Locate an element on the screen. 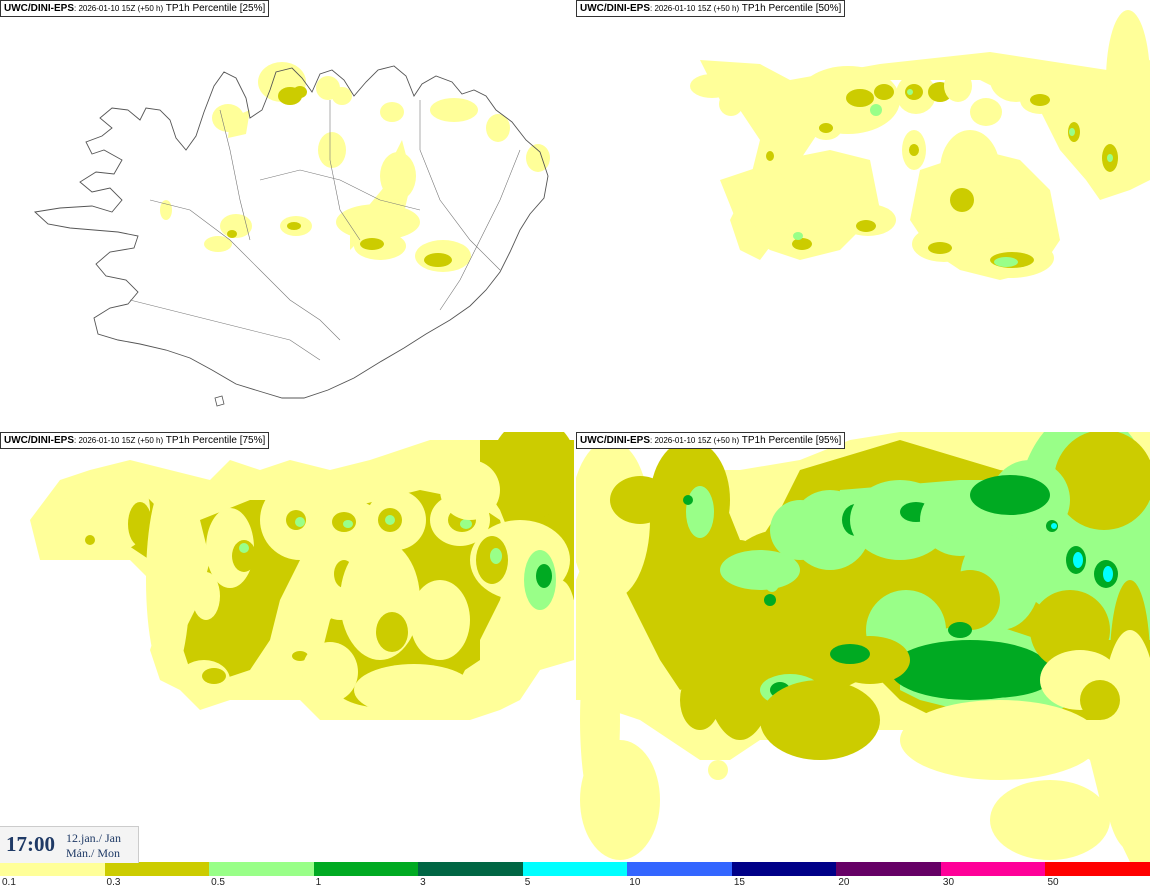 The image size is (1150, 891). legend-label: 0.5 is located at coordinates (218, 882).